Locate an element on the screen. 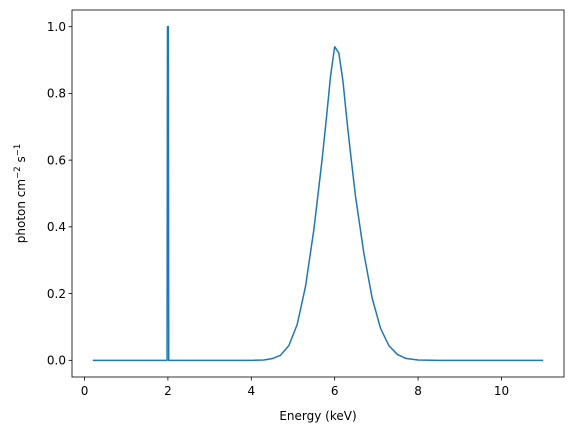 The image size is (575, 432). y-axis-label-part-a: photon cm is located at coordinates (21, 211).